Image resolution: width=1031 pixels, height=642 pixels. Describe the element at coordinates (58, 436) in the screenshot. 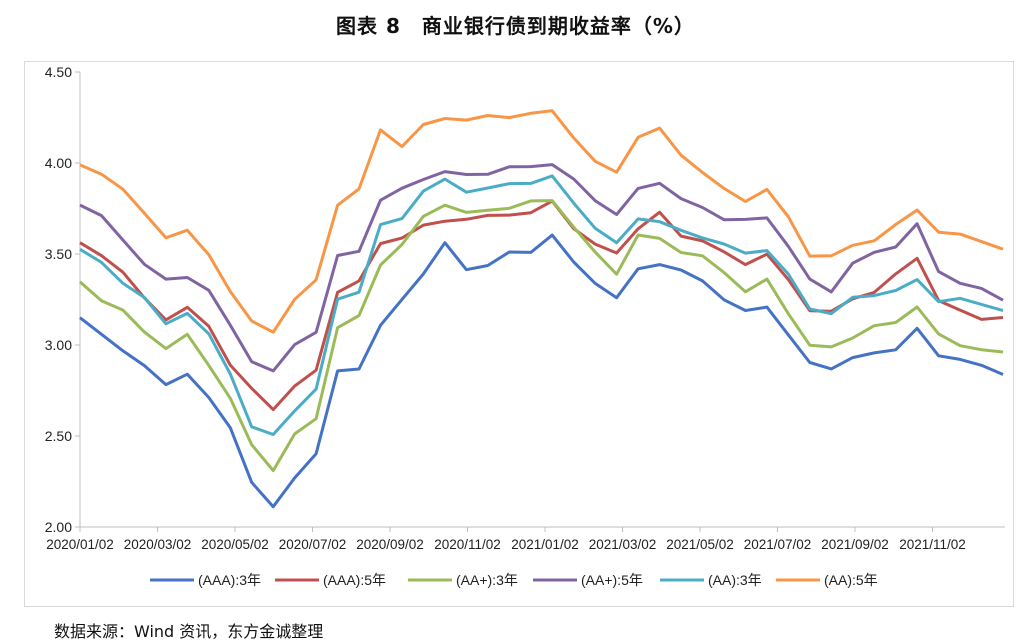

I see `y-tick-label: 2.50` at that location.